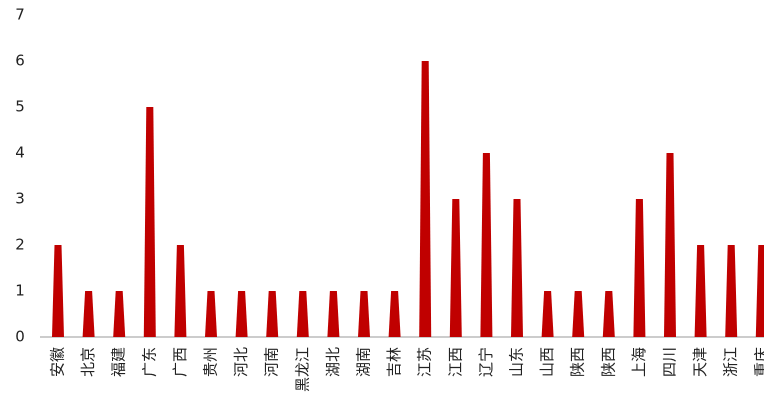 This screenshot has width=764, height=408. What do you see at coordinates (639, 362) in the screenshot?
I see `x-tick-label: 上海` at bounding box center [639, 362].